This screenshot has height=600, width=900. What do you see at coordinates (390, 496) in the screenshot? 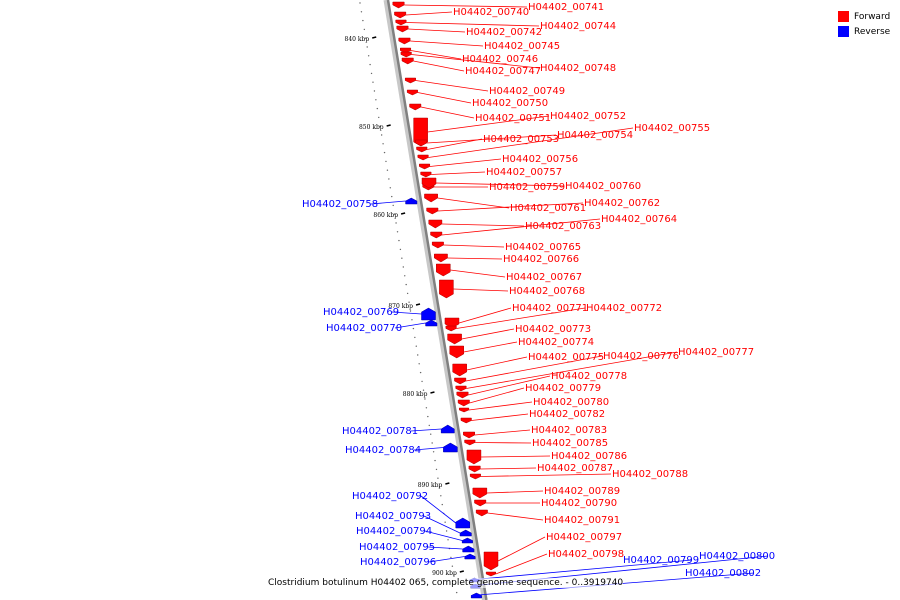
I see `gene-label-h04402-00792: H04402_00792` at bounding box center [390, 496].